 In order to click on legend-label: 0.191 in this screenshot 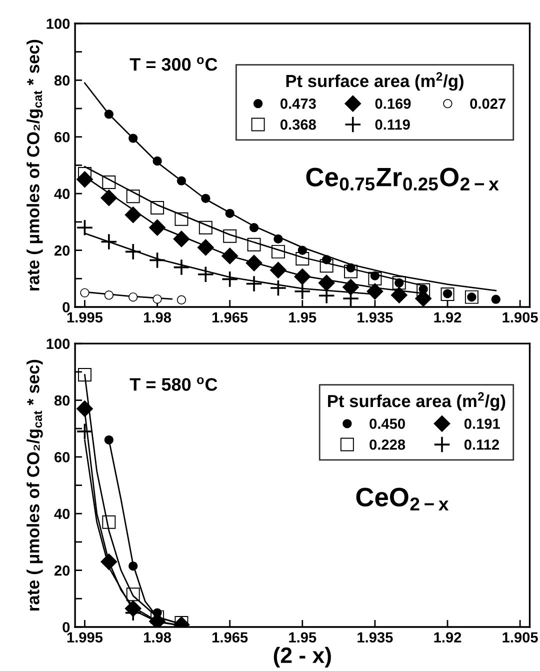, I will do `click(482, 423)`.